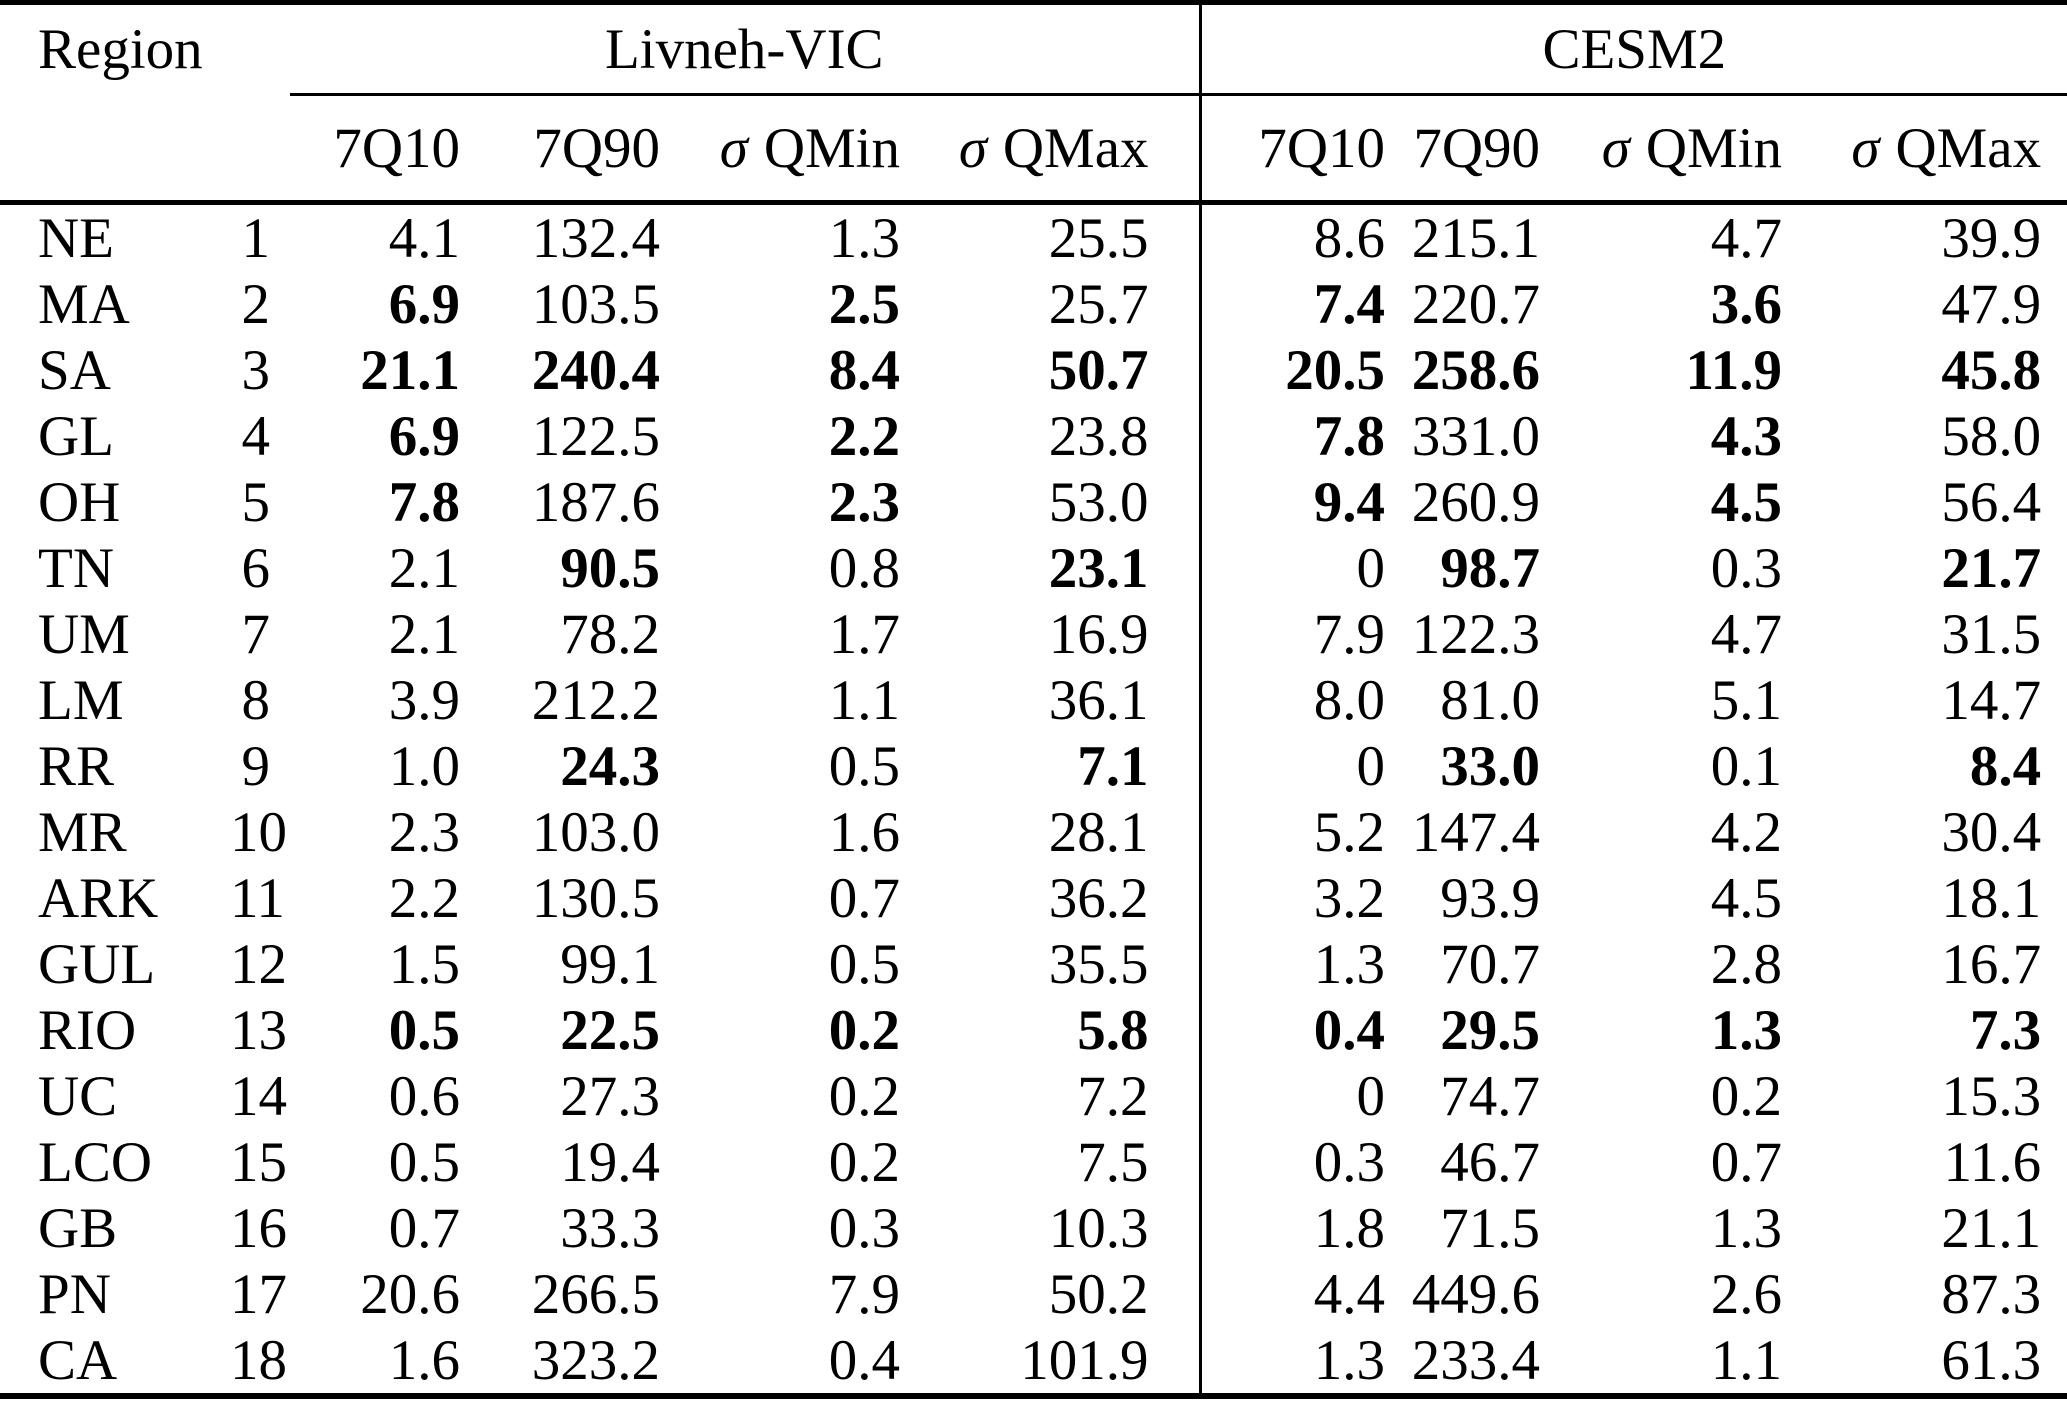 This screenshot has height=1405, width=2067. I want to click on cesm2-sigma-qmax-value: 16.7, so click(1991, 964).